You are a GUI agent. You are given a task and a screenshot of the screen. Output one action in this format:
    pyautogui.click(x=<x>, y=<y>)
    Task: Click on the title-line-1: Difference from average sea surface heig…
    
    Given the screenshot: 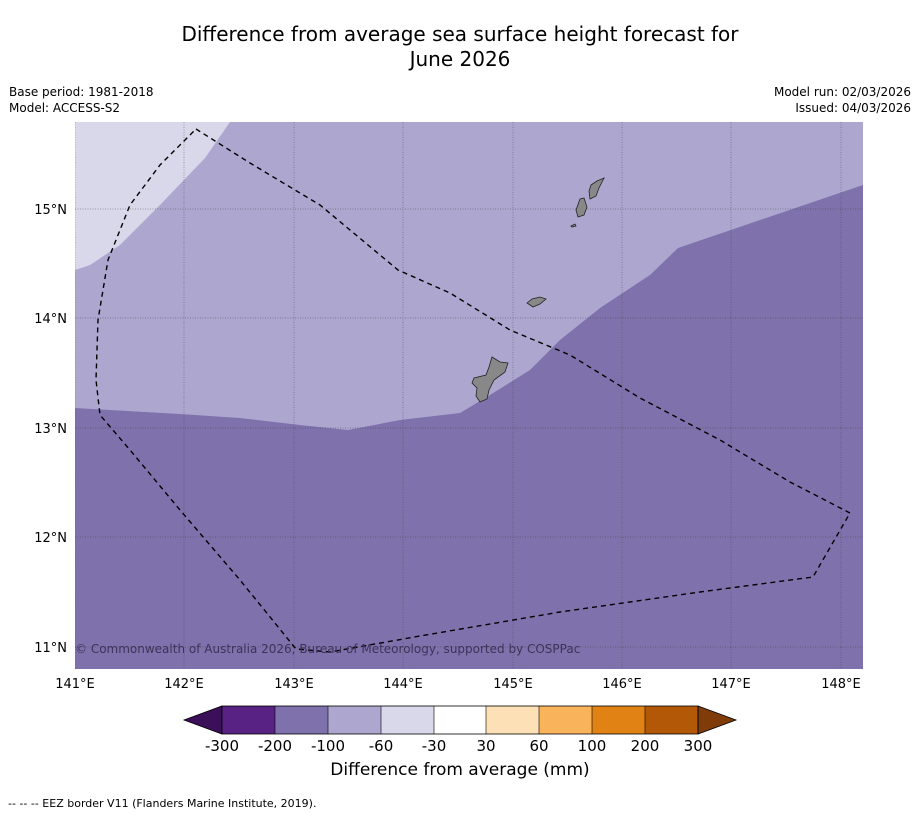 What is the action you would take?
    pyautogui.click(x=460, y=34)
    